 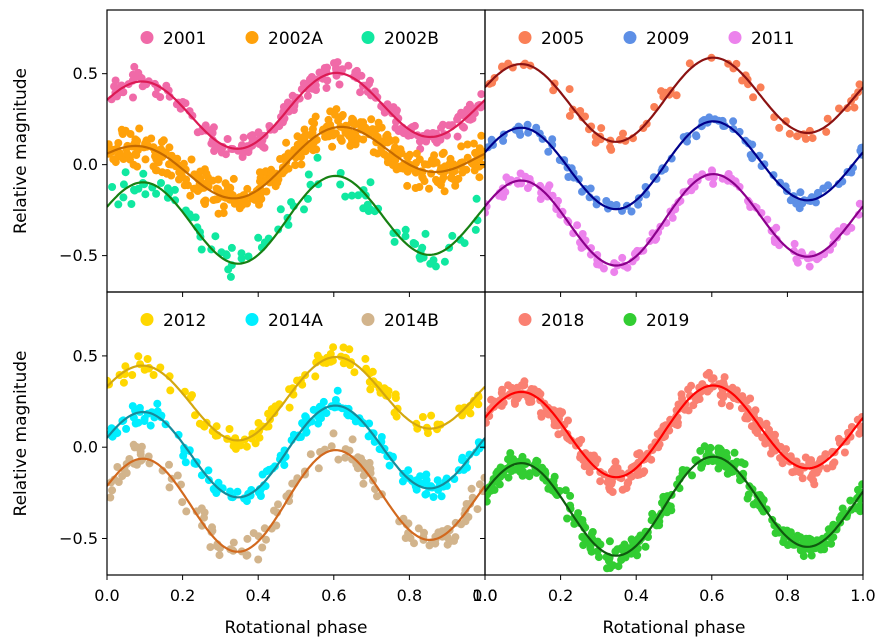 What do you see at coordinates (184, 321) in the screenshot?
I see `legend-label: 2012` at bounding box center [184, 321].